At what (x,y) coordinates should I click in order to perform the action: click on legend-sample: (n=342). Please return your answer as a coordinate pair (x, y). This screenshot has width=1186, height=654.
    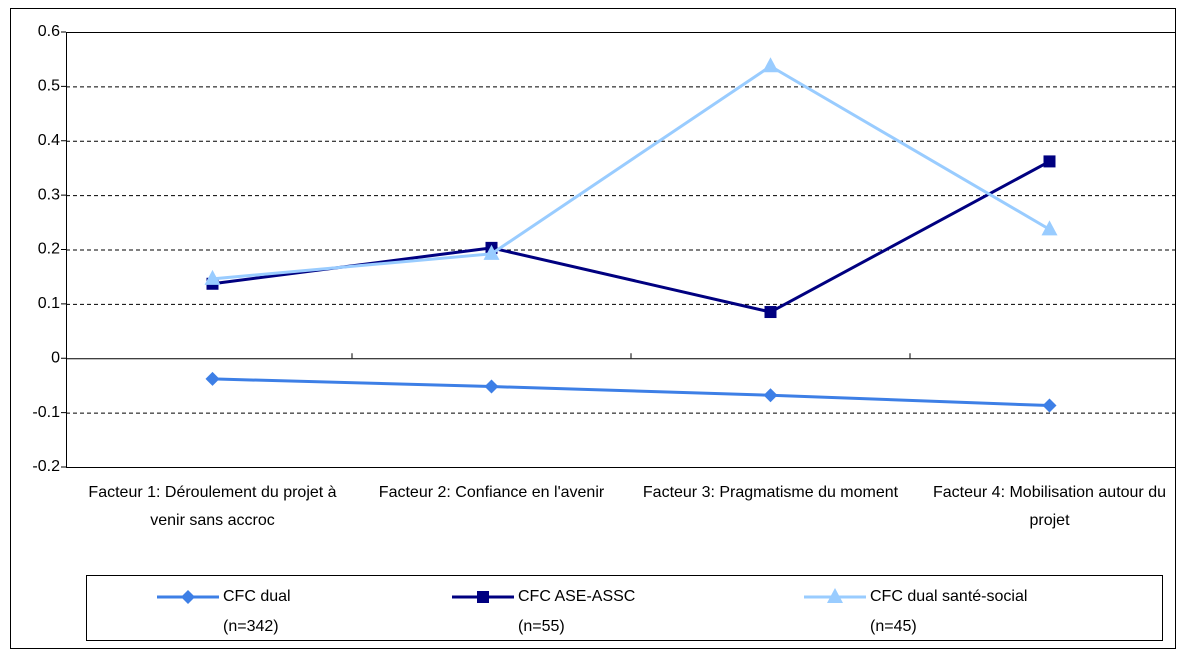
    Looking at the image, I should click on (251, 626).